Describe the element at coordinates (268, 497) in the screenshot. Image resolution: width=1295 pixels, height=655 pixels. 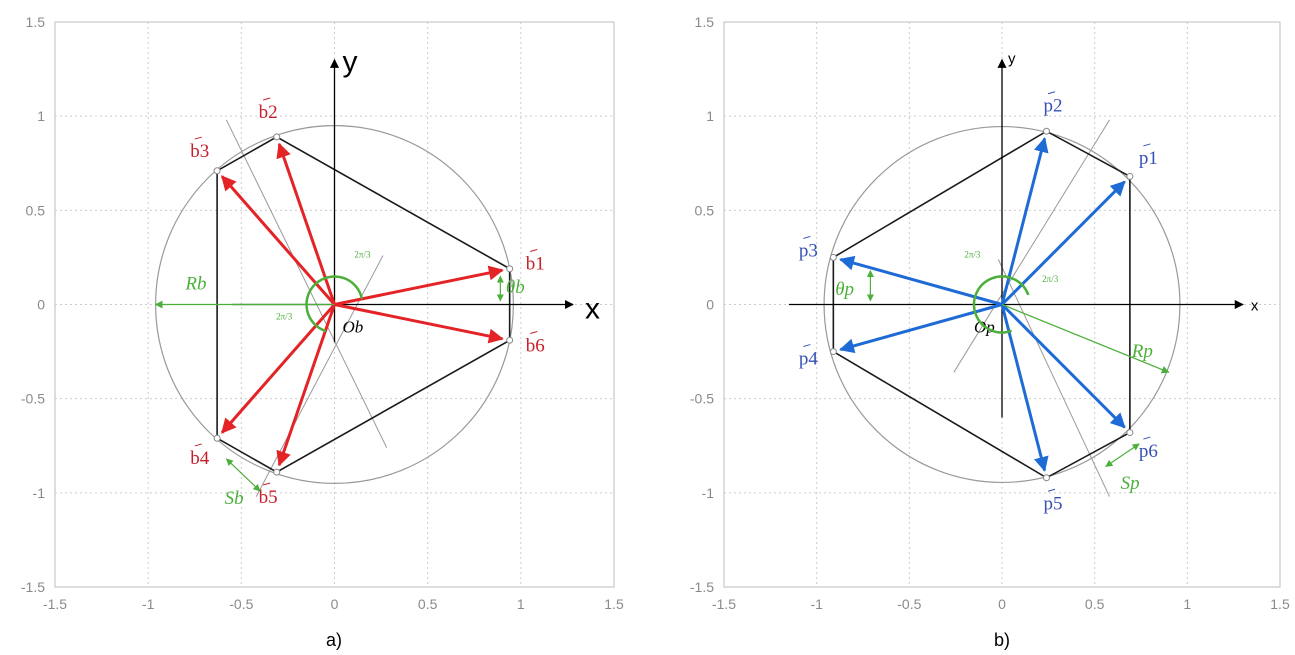
I see `vector-label: b5` at that location.